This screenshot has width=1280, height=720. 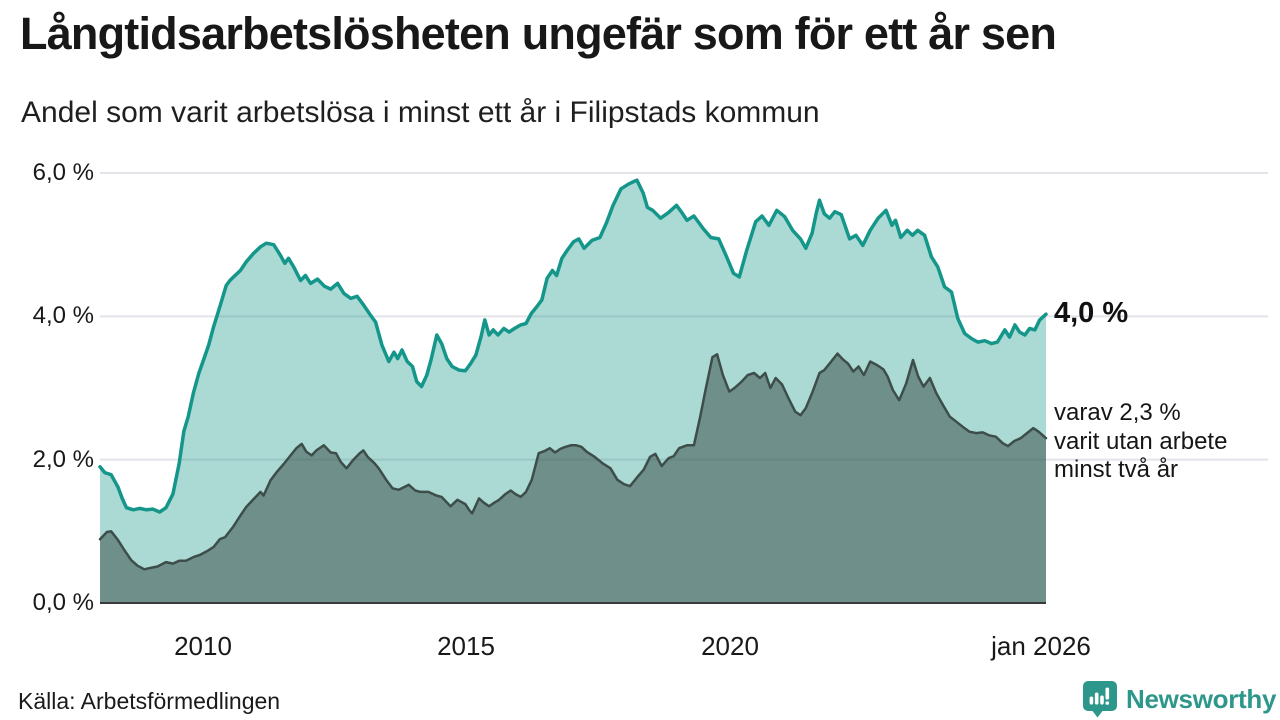 What do you see at coordinates (1201, 698) in the screenshot?
I see `brand-wordmark: Newsworthy` at bounding box center [1201, 698].